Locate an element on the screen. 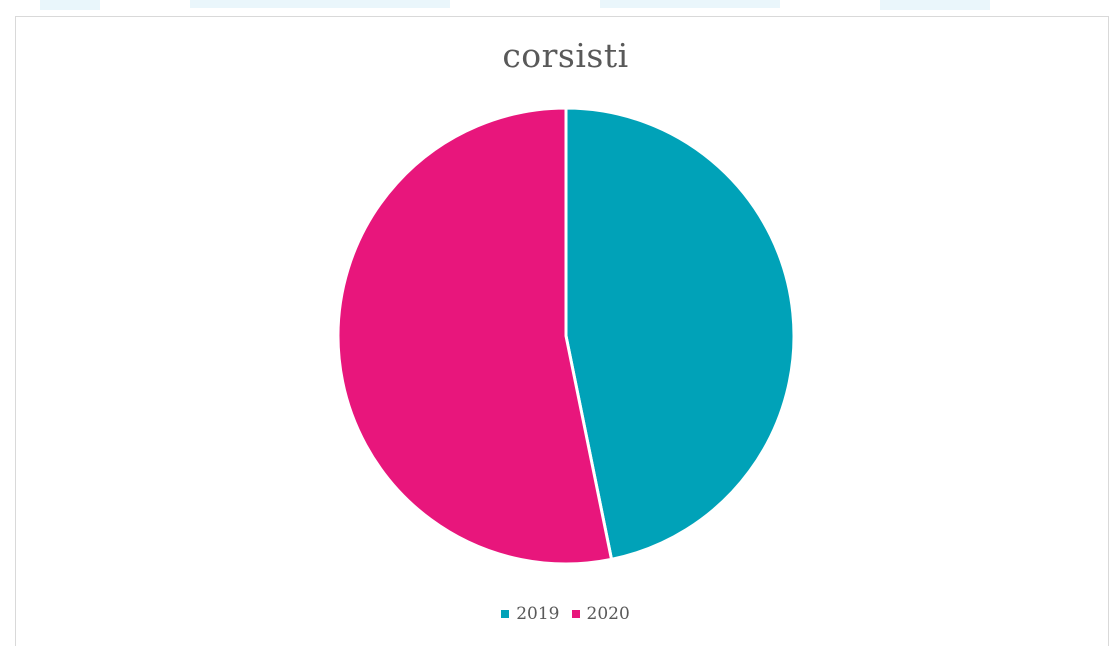 The height and width of the screenshot is (646, 1114). watermark-graphic is located at coordinates (515, 5).